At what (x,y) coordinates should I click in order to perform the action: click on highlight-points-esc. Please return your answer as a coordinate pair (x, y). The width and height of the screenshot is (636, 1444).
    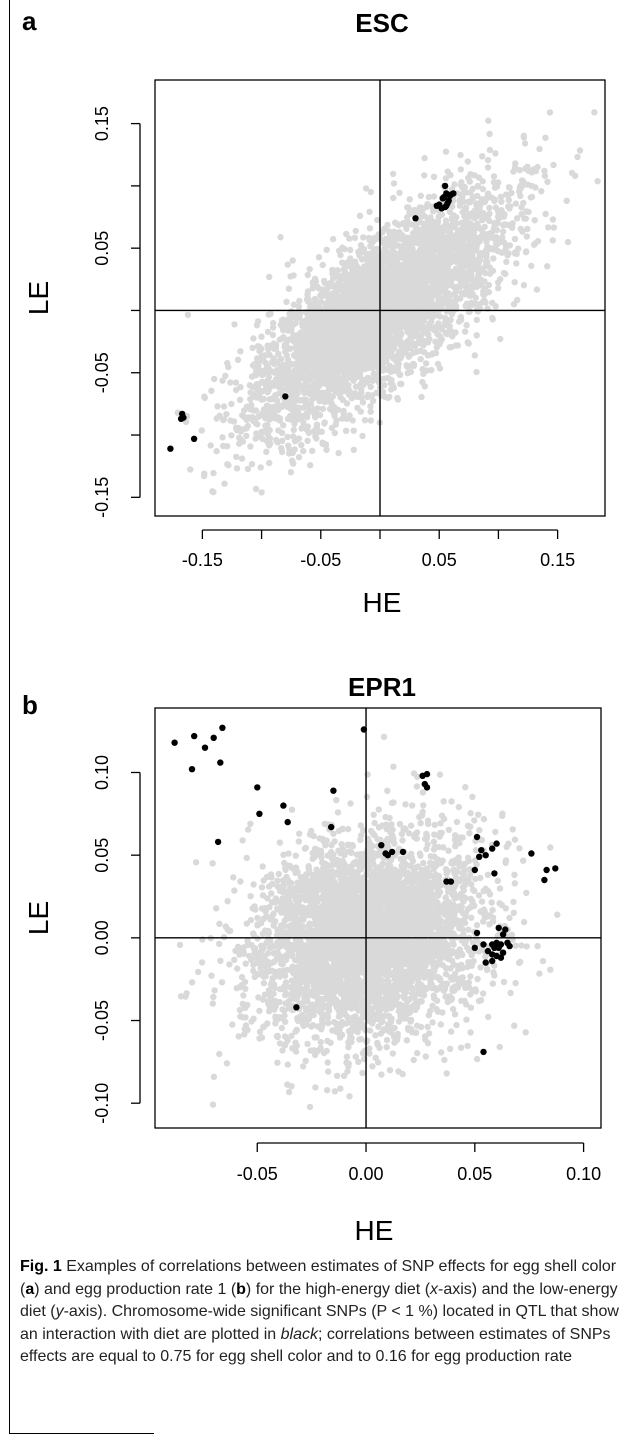
    Looking at the image, I should click on (312, 317).